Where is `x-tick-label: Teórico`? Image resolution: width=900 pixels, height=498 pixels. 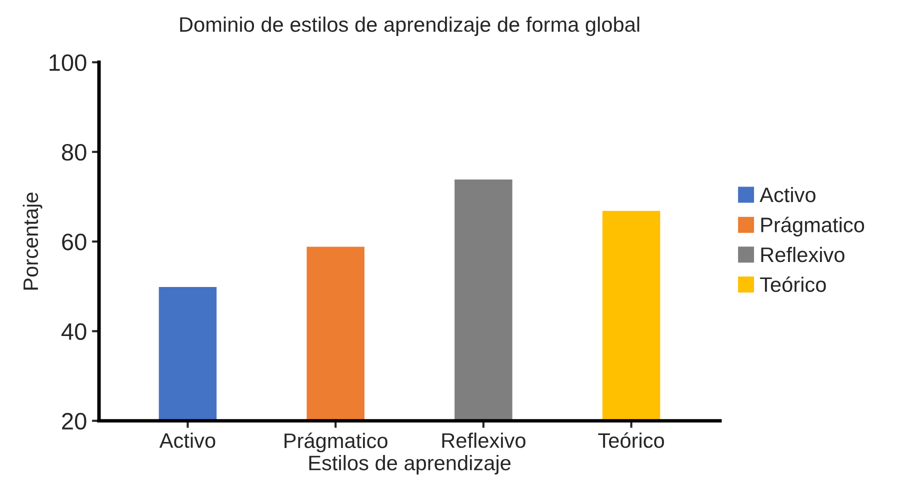 x-tick-label: Teórico is located at coordinates (631, 440).